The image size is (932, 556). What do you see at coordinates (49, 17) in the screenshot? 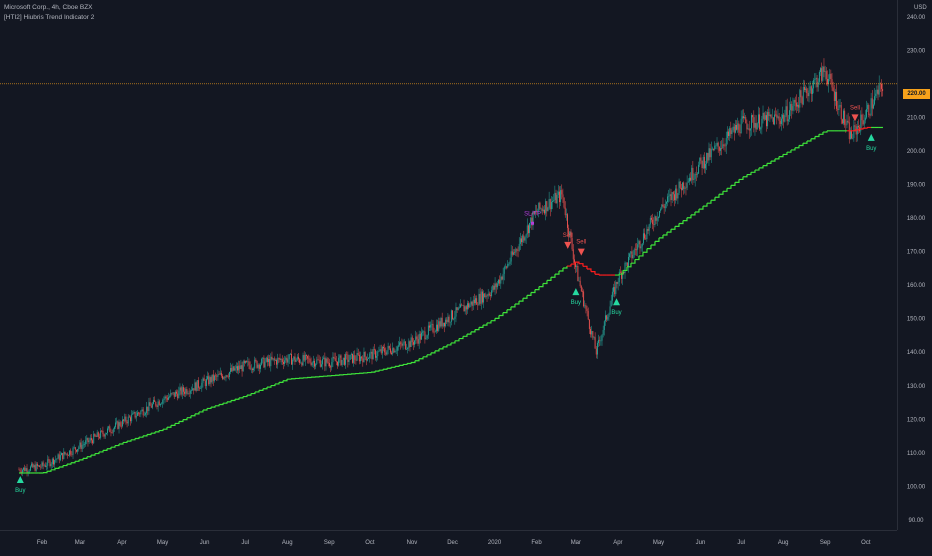
I see `indicator-legend: [HTI2] Hiubris Trend Indicator 2` at bounding box center [49, 17].